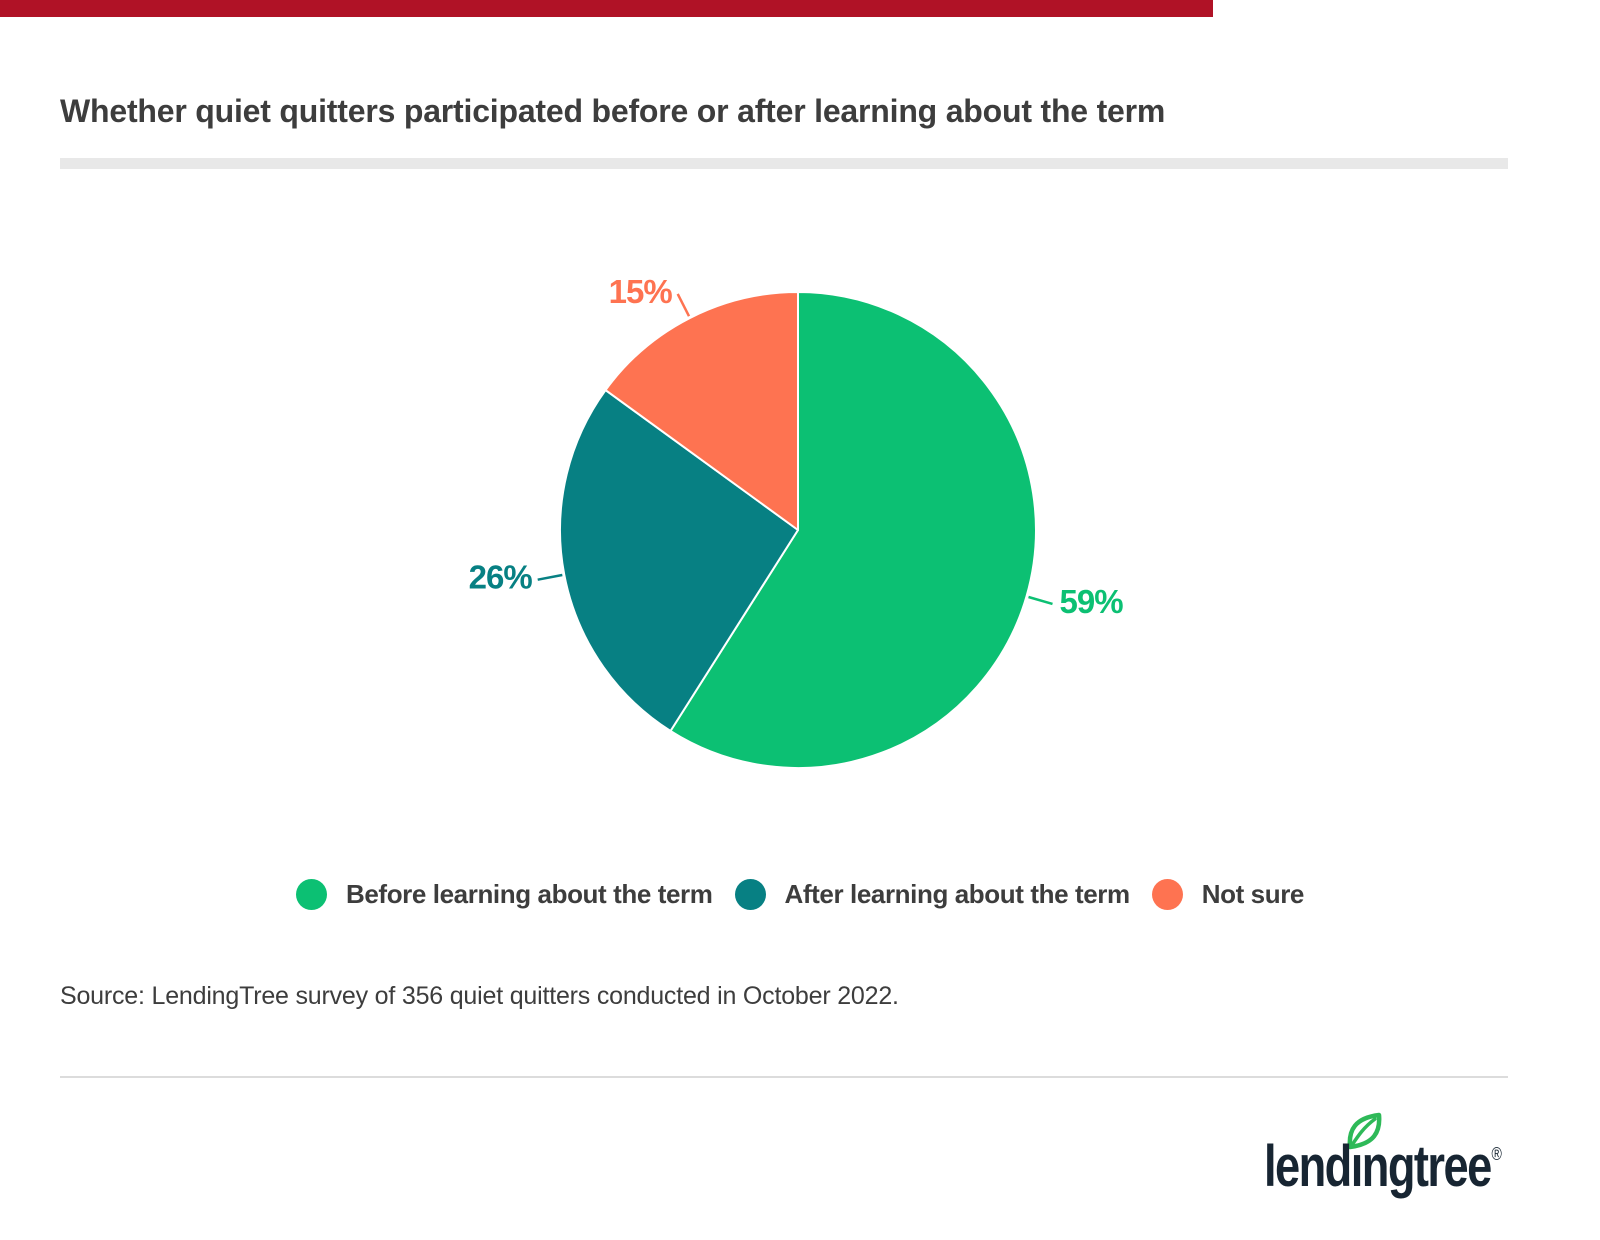  I want to click on legend-label: Not sure, so click(1253, 893).